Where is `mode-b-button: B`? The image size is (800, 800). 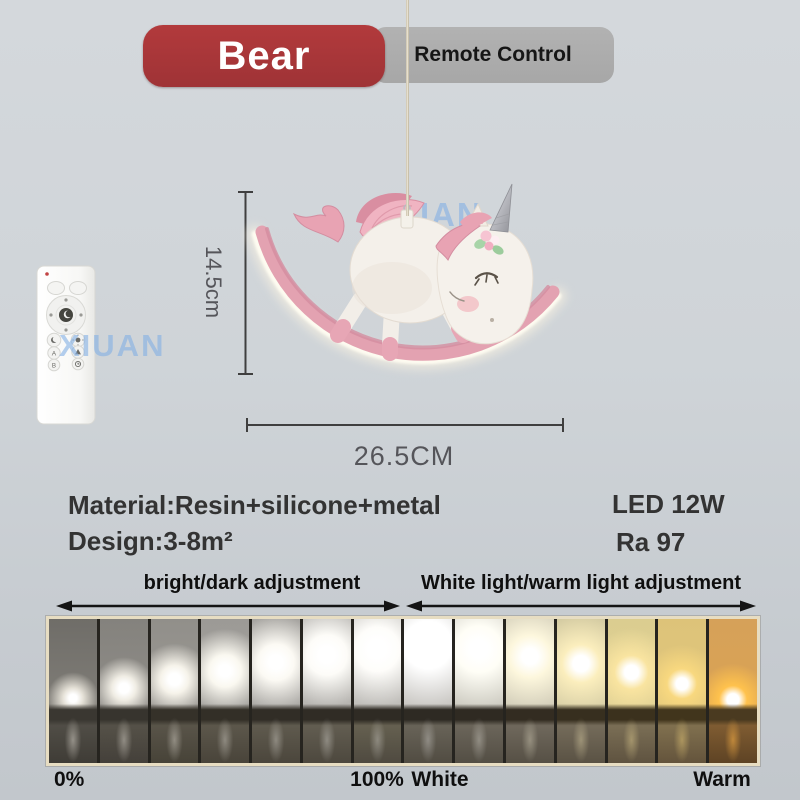 mode-b-button: B is located at coordinates (54, 365).